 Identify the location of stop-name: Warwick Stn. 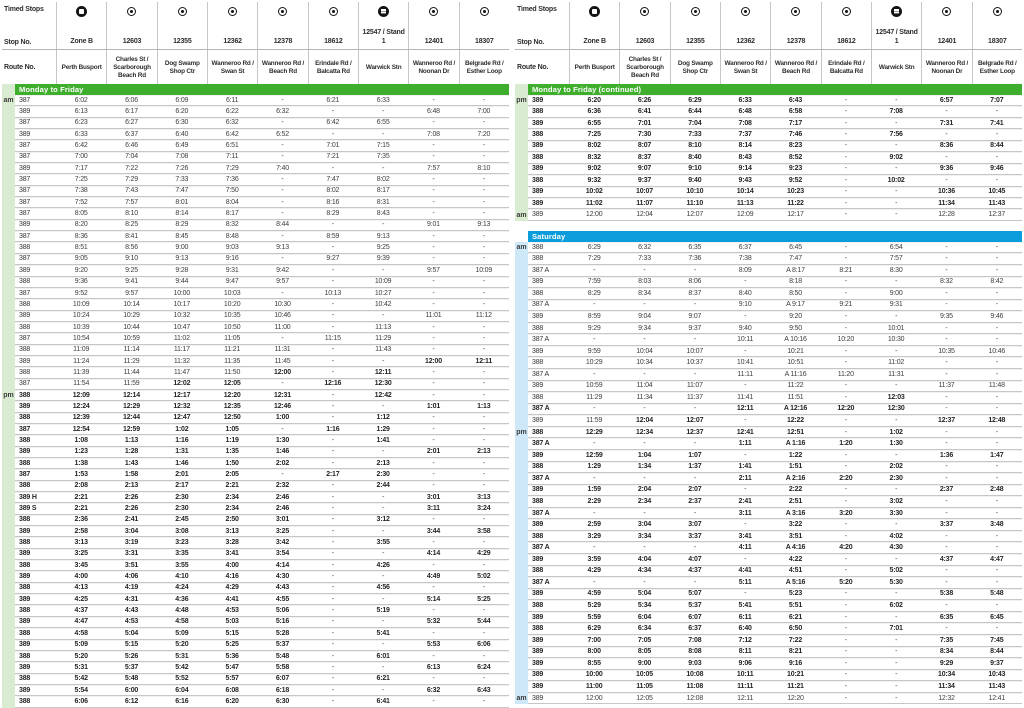
(896, 67).